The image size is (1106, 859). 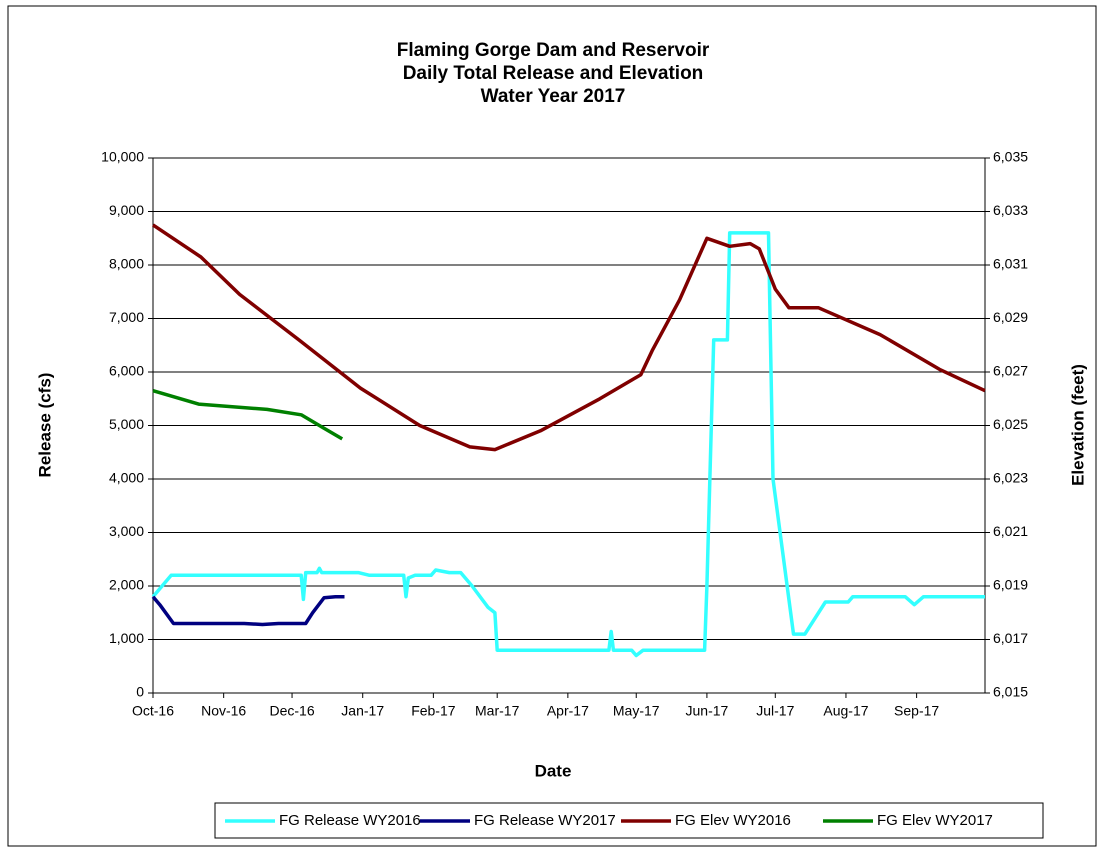 What do you see at coordinates (1010, 531) in the screenshot?
I see `y2-tick-label: 6,021` at bounding box center [1010, 531].